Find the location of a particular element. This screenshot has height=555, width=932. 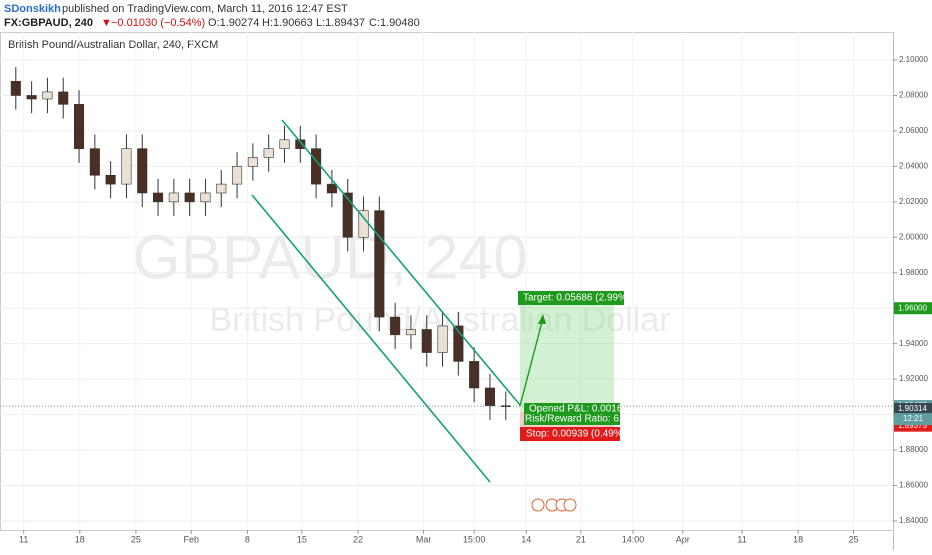

x-tick-label: Mar is located at coordinates (424, 539).